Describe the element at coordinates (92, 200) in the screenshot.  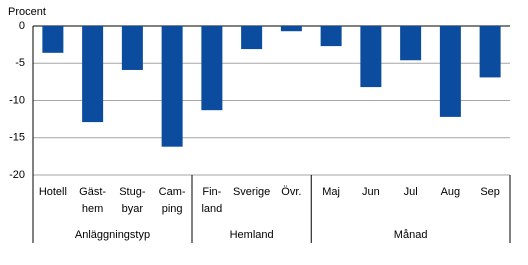
I see `x-tick-label: Gäst-hem` at that location.